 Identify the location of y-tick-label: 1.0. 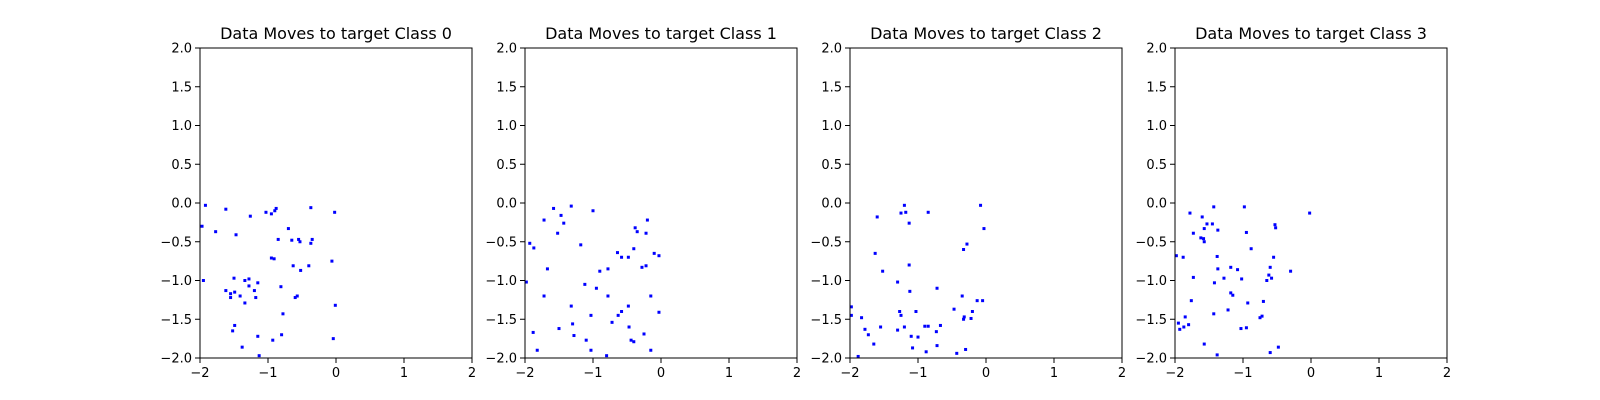
(181, 126).